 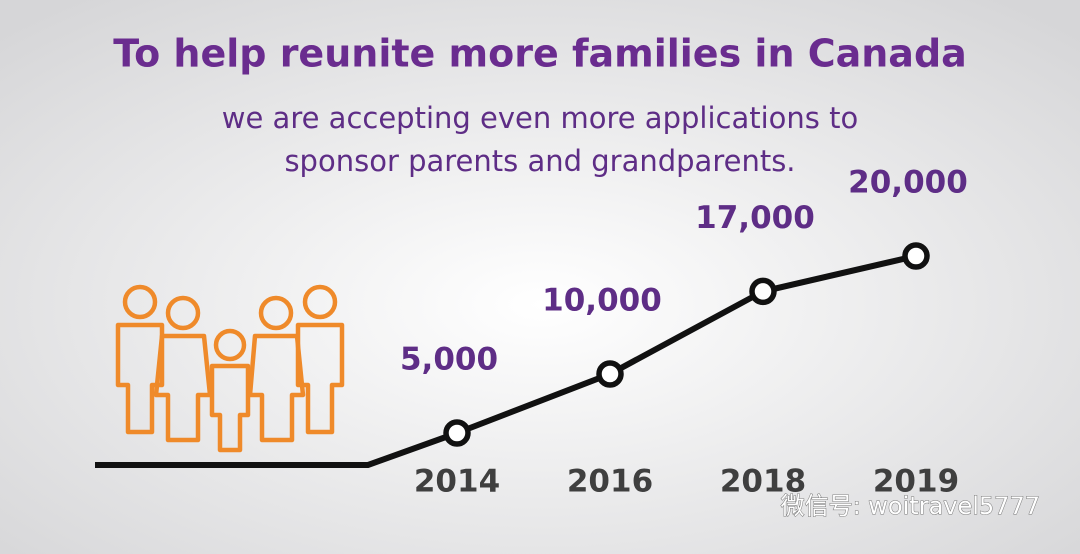 What do you see at coordinates (916, 482) in the screenshot?
I see `x-tick-label: 2019` at bounding box center [916, 482].